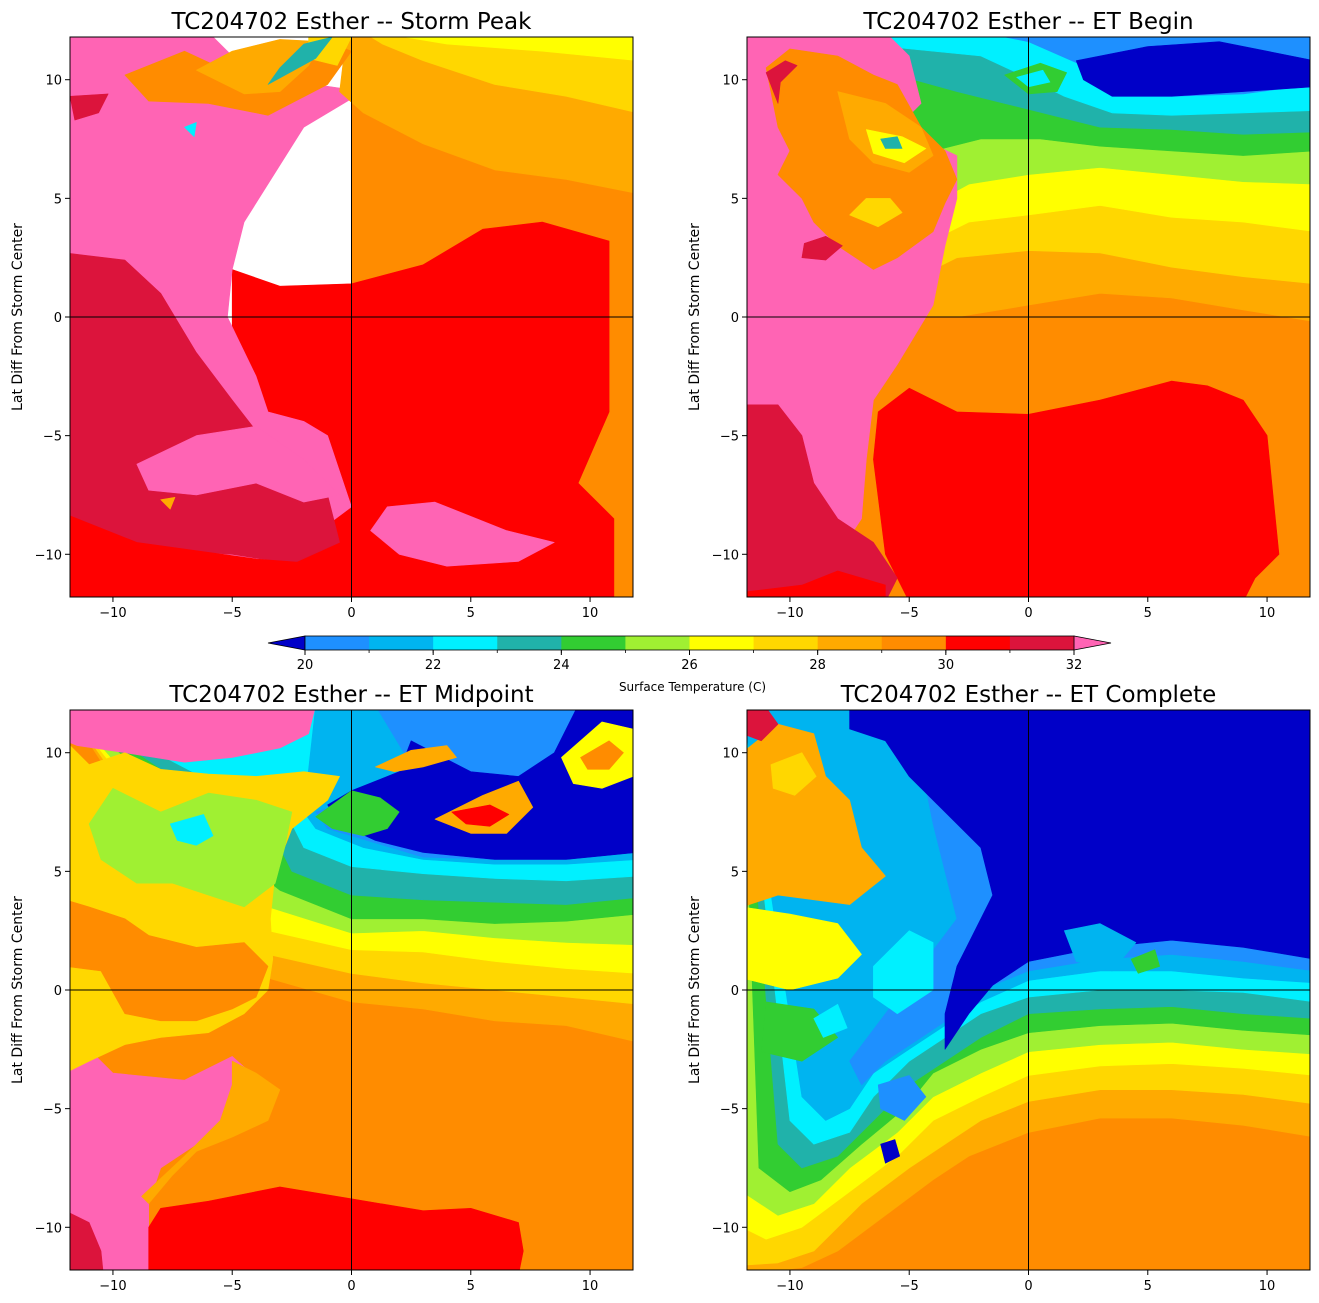 This screenshot has height=1303, width=1319. I want to click on colorbar-label: Surface Temperature (C), so click(692, 687).